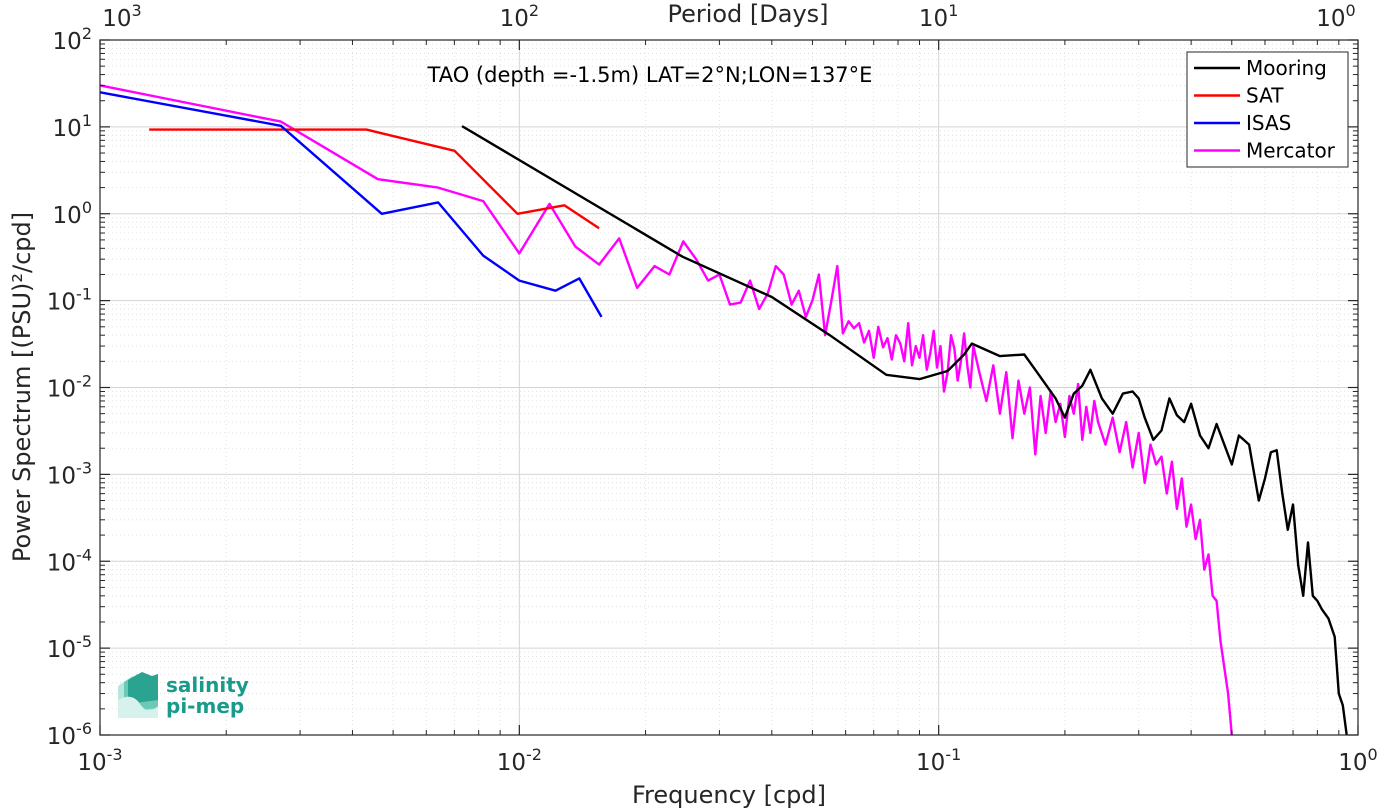  I want to click on top-axis-title: Period [Days], so click(747, 14).